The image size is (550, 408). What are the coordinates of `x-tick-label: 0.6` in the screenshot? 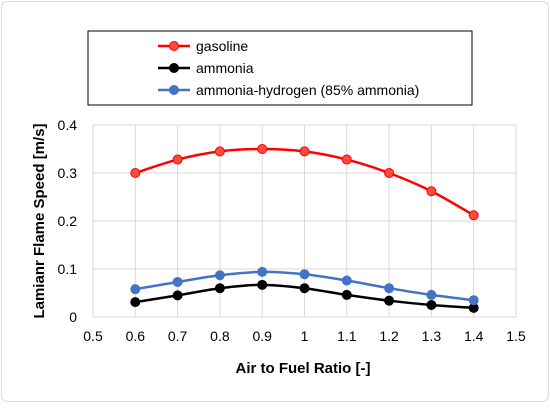 It's located at (136, 336).